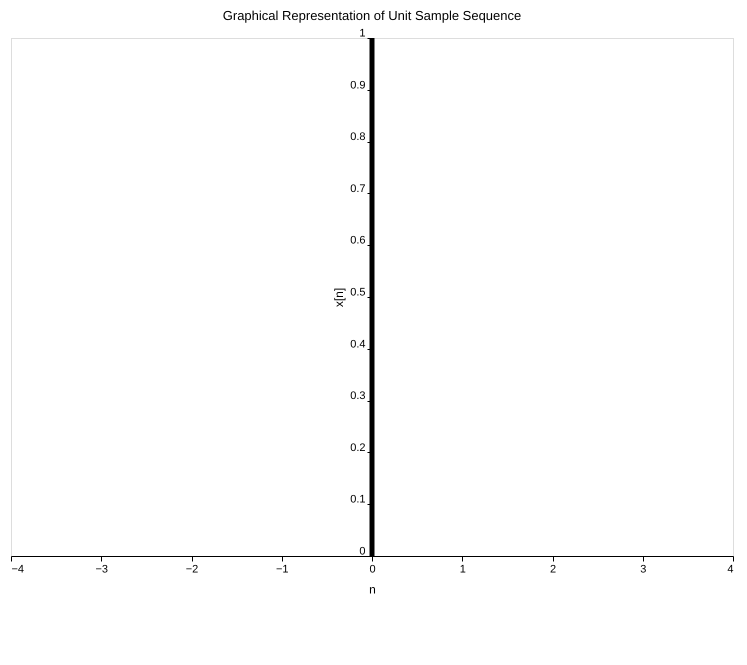 This screenshot has height=665, width=747. What do you see at coordinates (358, 137) in the screenshot?
I see `y-tick-label: 0.8` at bounding box center [358, 137].